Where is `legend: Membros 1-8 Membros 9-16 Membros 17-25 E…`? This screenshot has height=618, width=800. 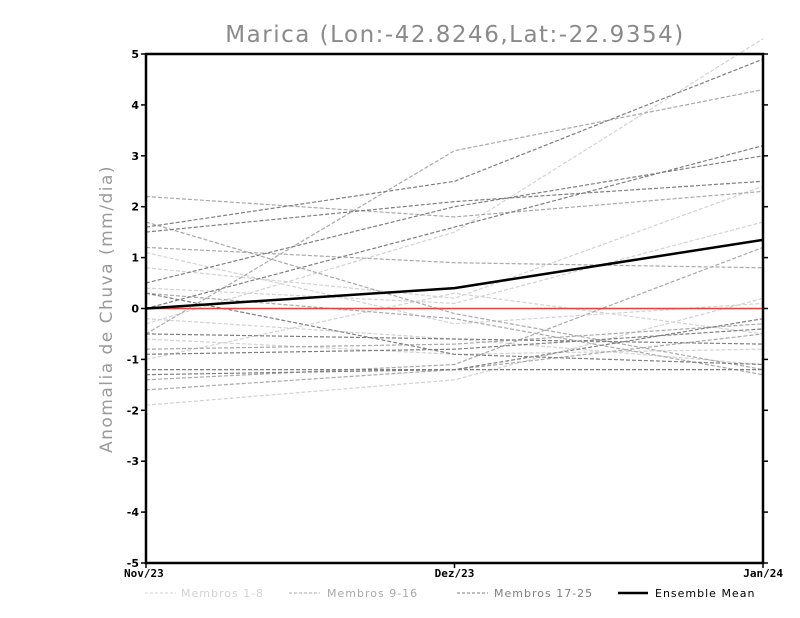
legend: Membros 1-8 Membros 9-16 Membros 17-25 E… is located at coordinates (450, 593).